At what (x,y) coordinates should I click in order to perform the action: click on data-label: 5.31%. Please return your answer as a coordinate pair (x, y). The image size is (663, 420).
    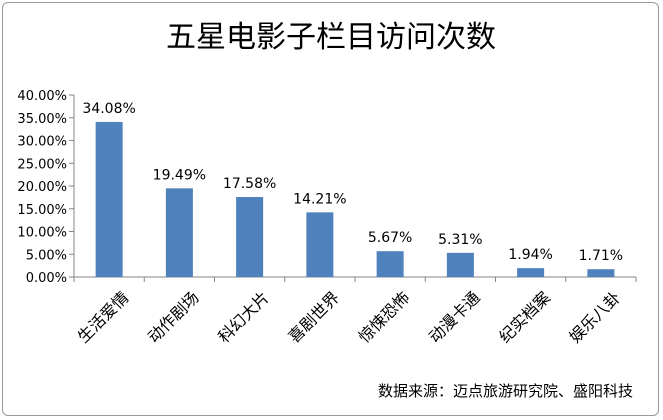
    Looking at the image, I should click on (460, 240).